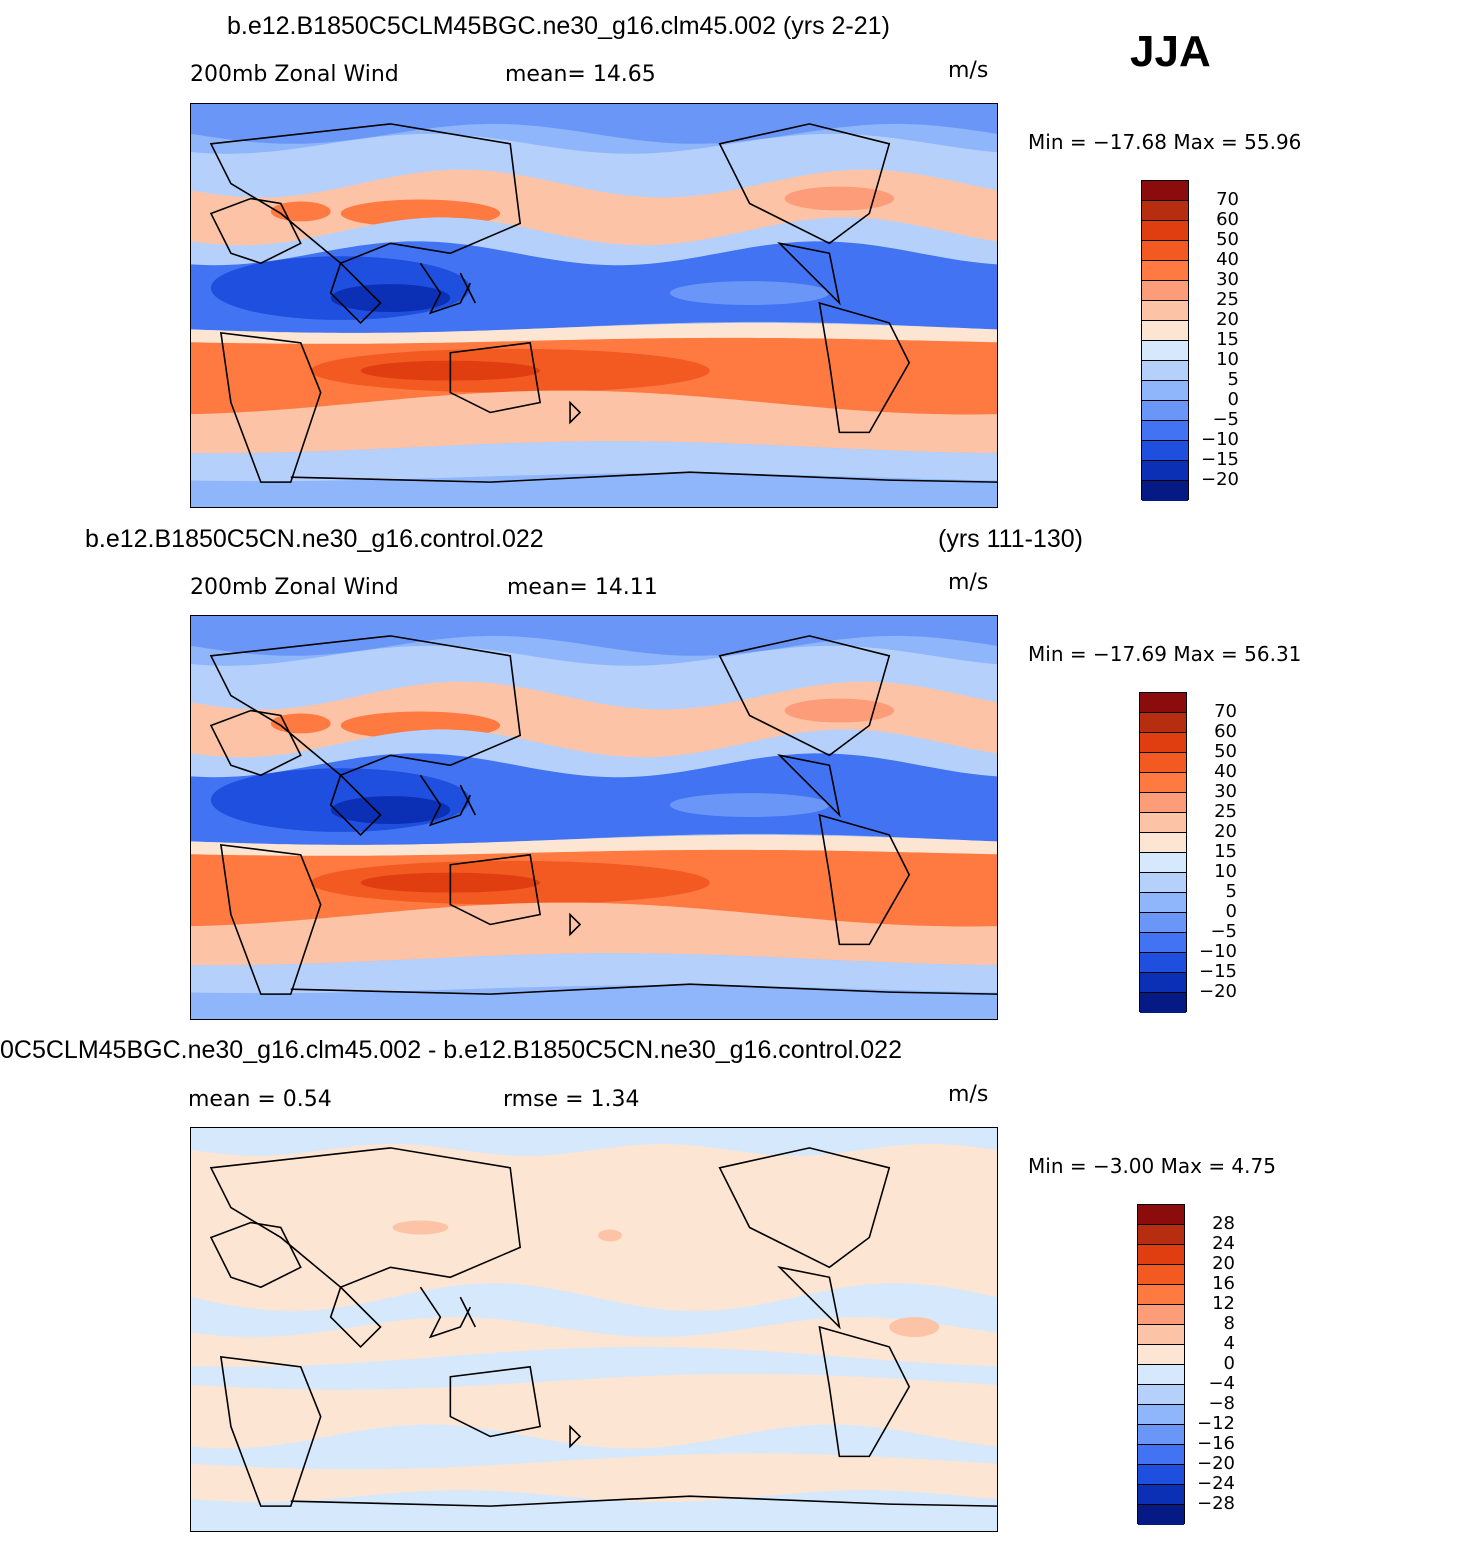  Describe the element at coordinates (1218, 951) in the screenshot. I see `colorbar-label: −10` at that location.